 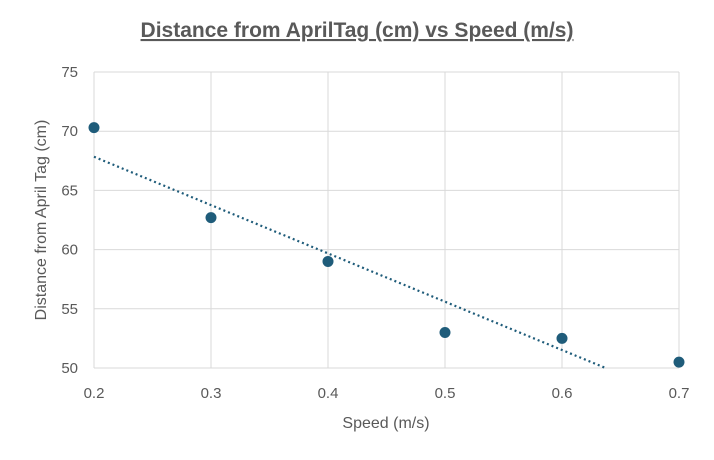 I want to click on x-tick-label: 0.3, so click(x=211, y=393).